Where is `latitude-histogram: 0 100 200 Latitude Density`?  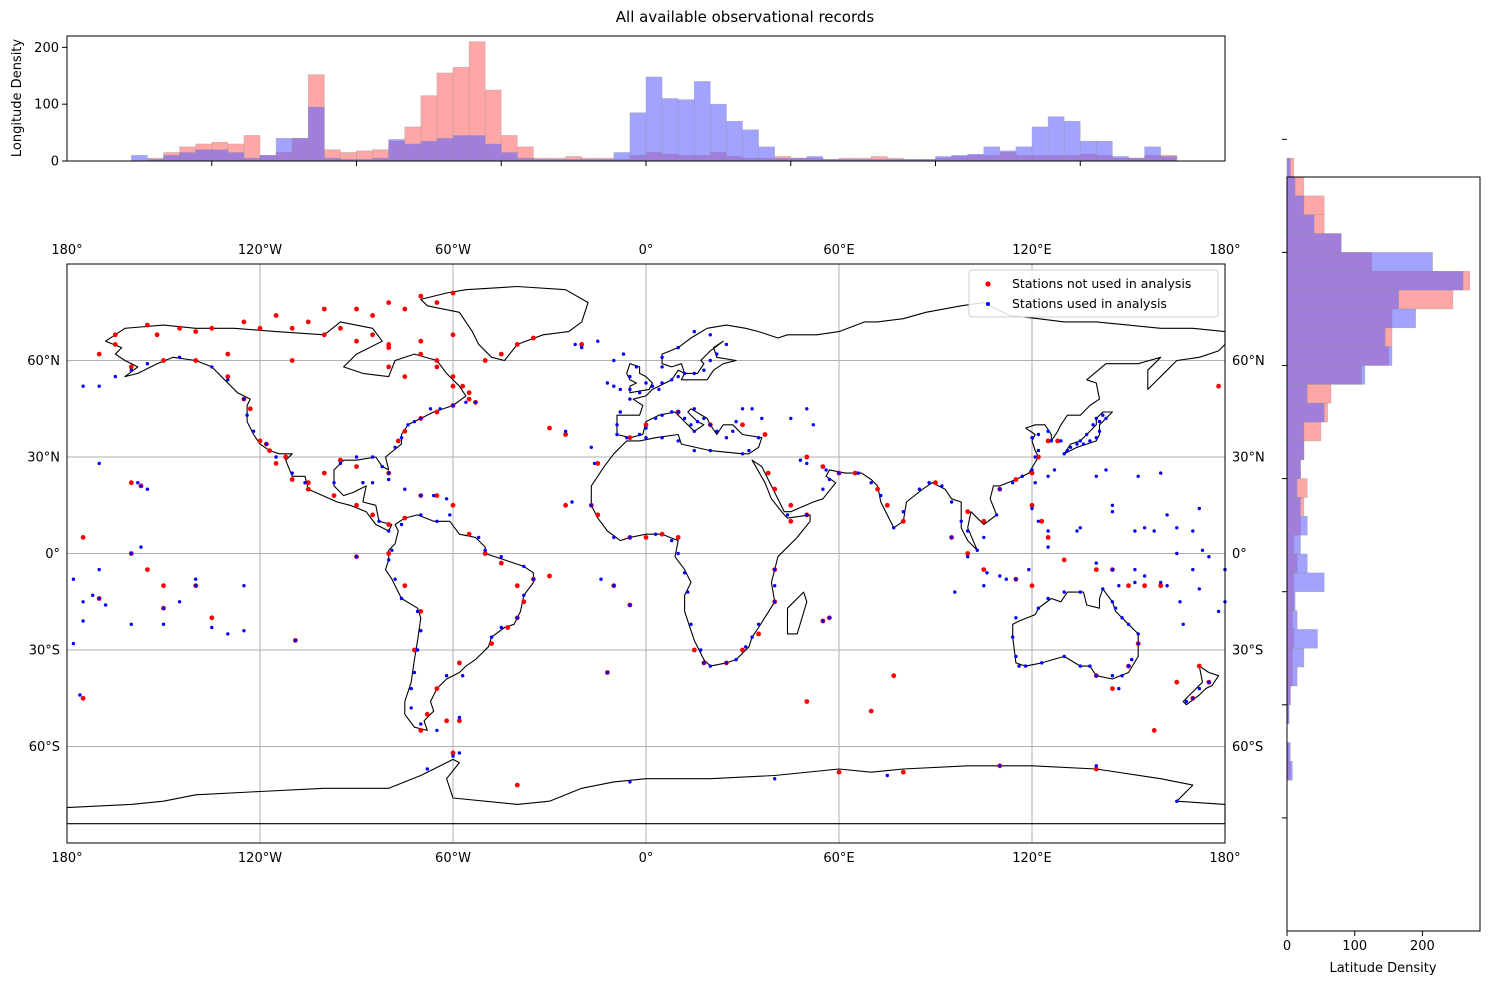 latitude-histogram: 0 100 200 Latitude Density is located at coordinates (1381, 557).